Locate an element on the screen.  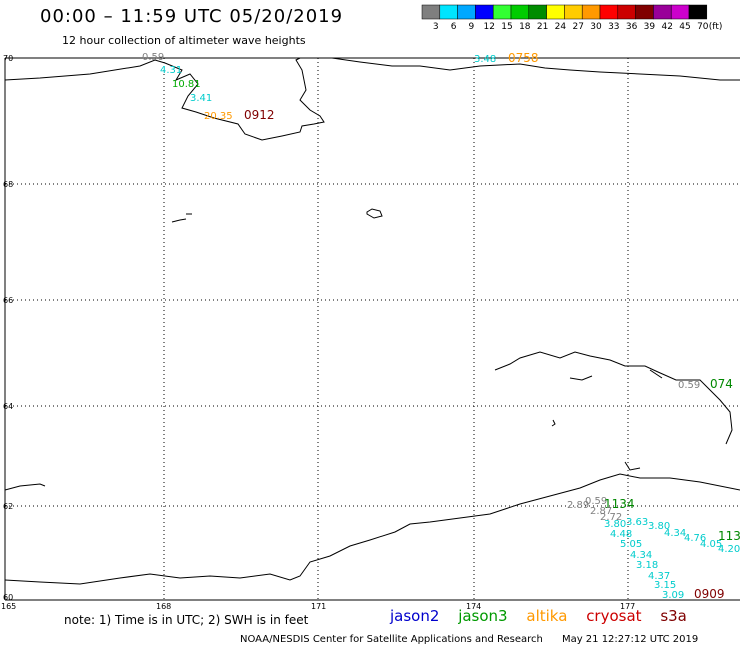
lon-label-168: 168 is located at coordinates (163, 606).